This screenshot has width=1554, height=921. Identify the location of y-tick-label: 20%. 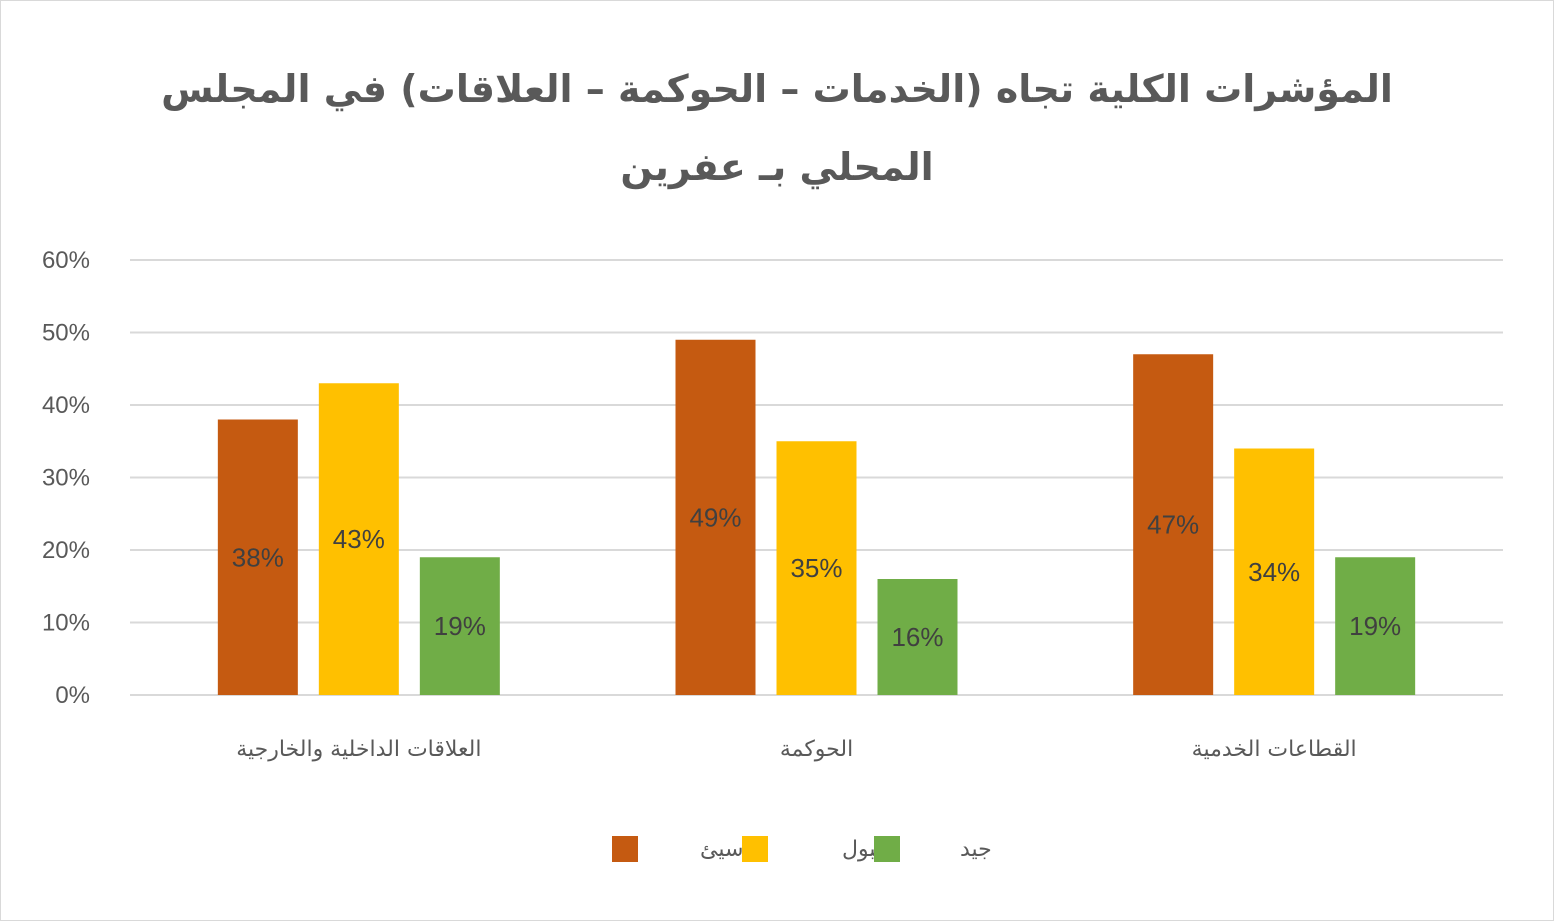
(66, 550).